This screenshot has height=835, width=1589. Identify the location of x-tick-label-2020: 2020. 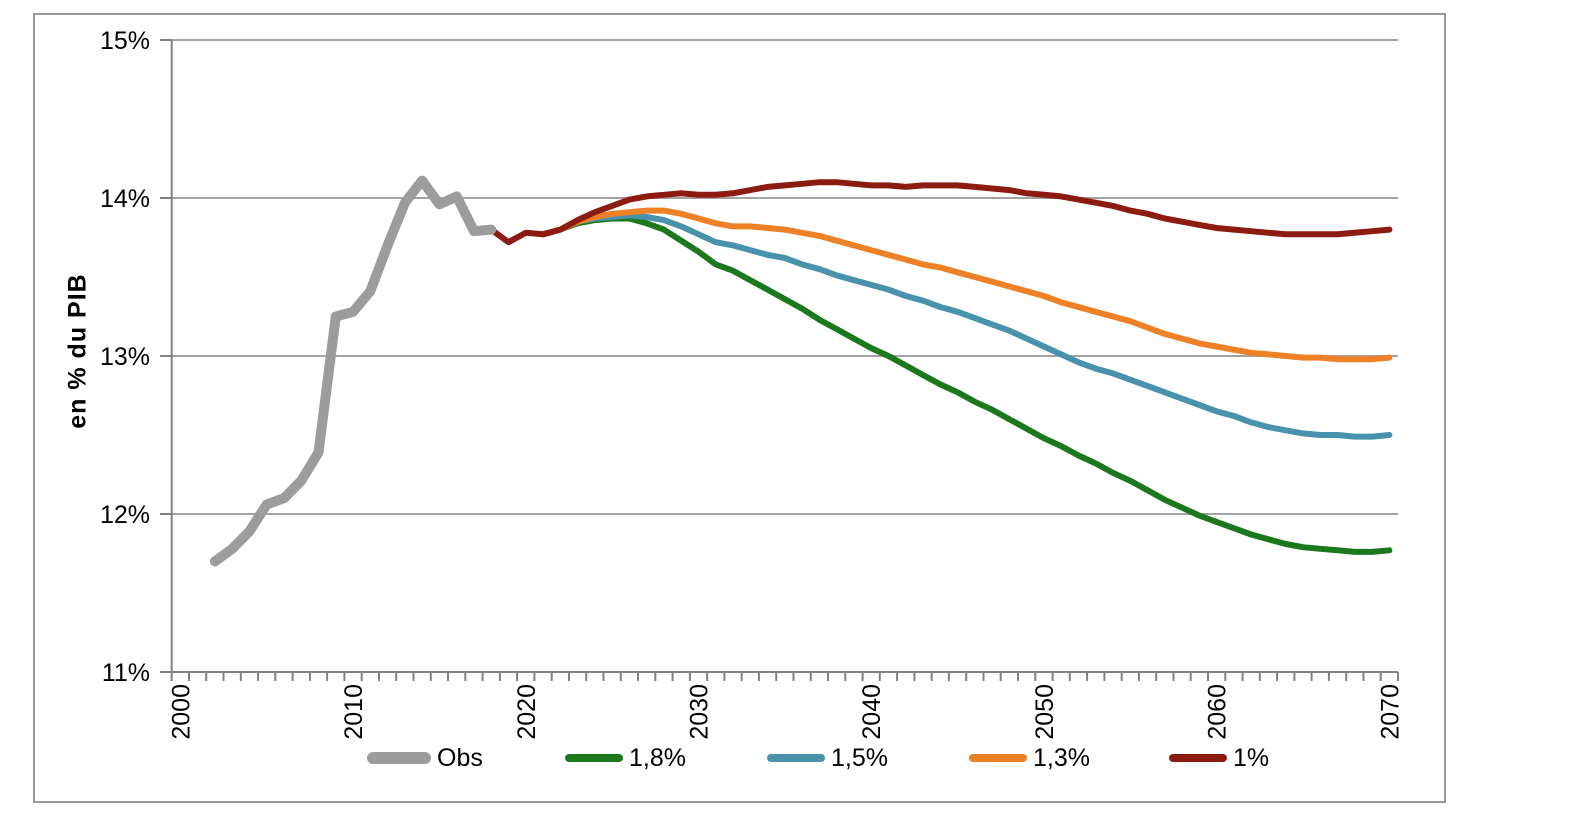
(527, 712).